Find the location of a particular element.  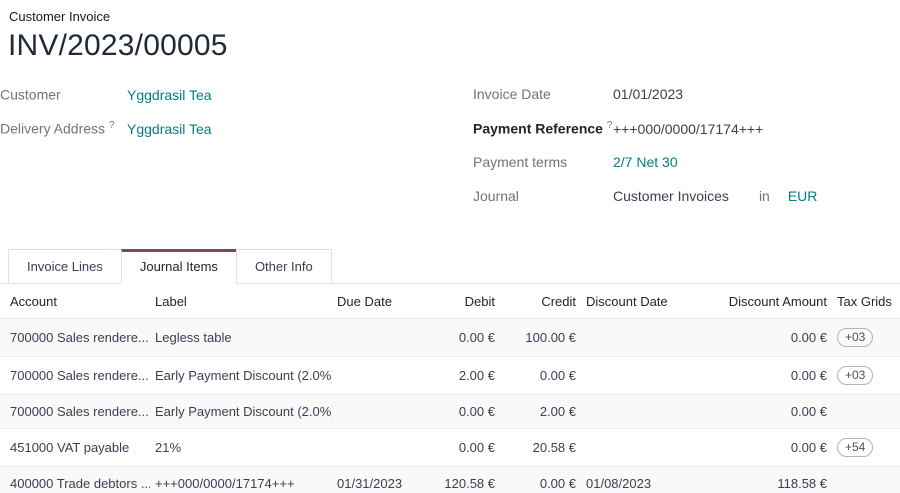

cell-account: 451000 VAT payable is located at coordinates (70, 447).